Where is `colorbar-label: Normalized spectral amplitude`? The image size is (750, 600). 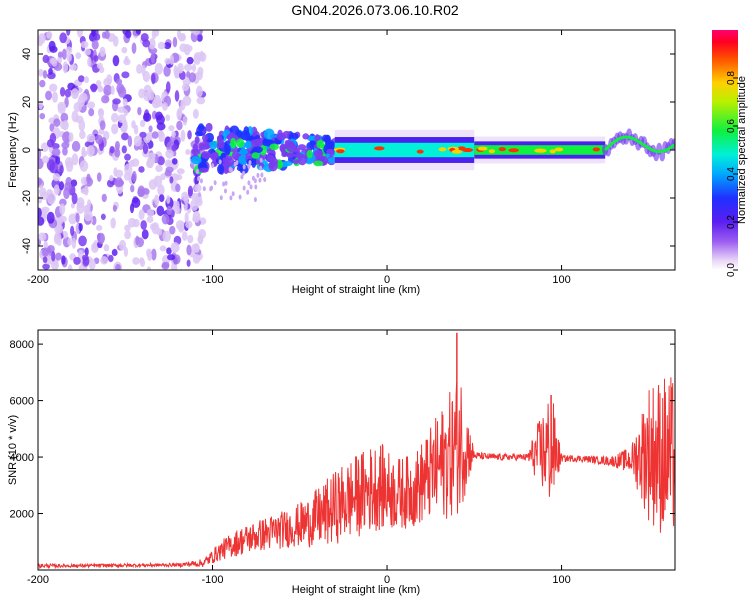
colorbar-label: Normalized spectral amplitude is located at coordinates (742, 150).